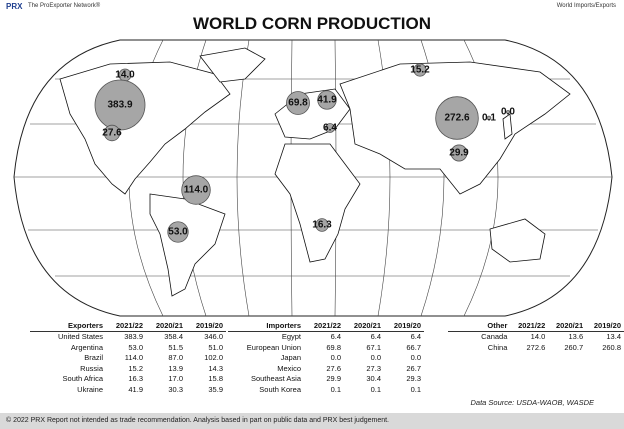 The width and height of the screenshot is (624, 429). Describe the element at coordinates (135, 389) in the screenshot. I see `value-cell: 41.9` at that location.